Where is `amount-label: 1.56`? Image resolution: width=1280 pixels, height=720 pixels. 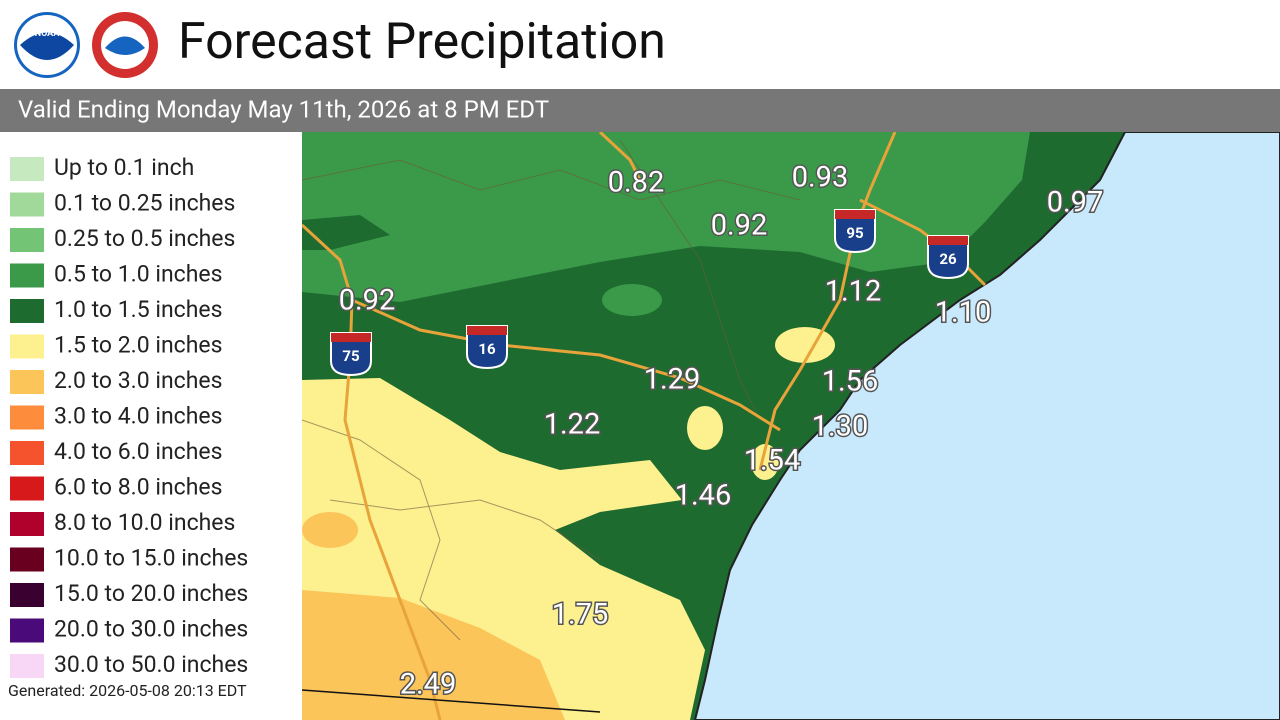 amount-label: 1.56 is located at coordinates (850, 382).